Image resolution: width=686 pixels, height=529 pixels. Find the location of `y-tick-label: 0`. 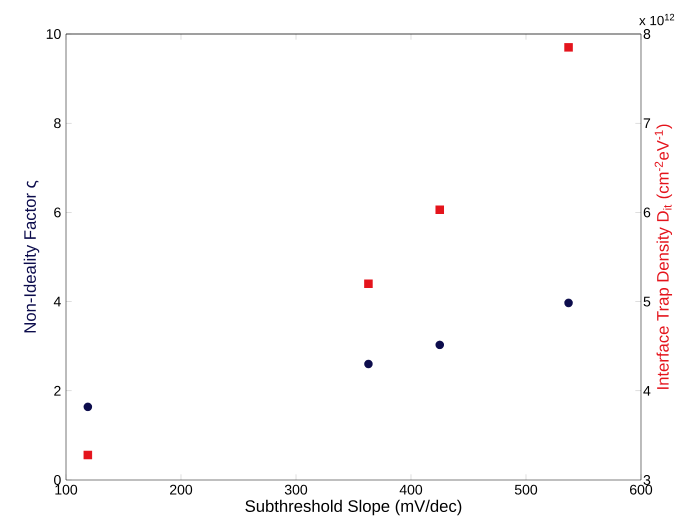

y-tick-label: 0 is located at coordinates (57, 480).